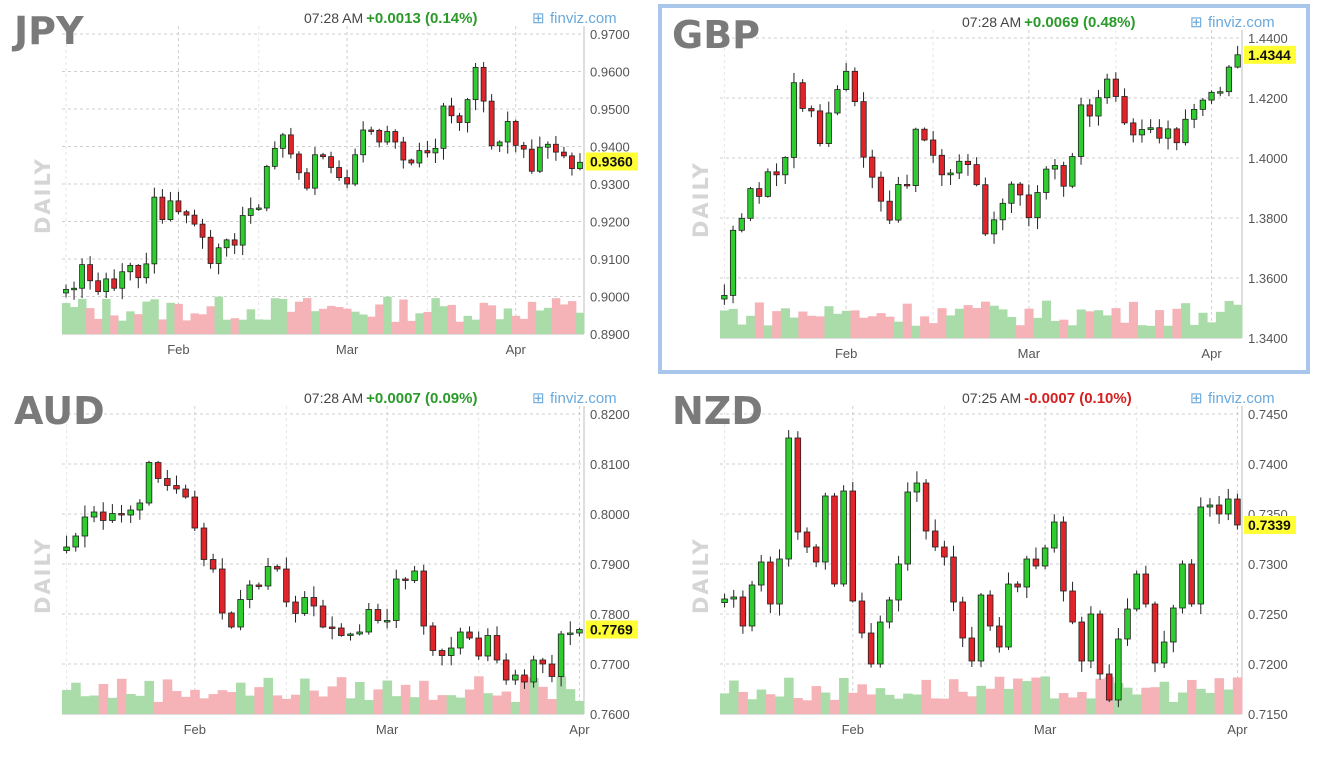 This screenshot has height=768, width=1344. Describe the element at coordinates (1270, 54) in the screenshot. I see `last-price-badge` at that location.